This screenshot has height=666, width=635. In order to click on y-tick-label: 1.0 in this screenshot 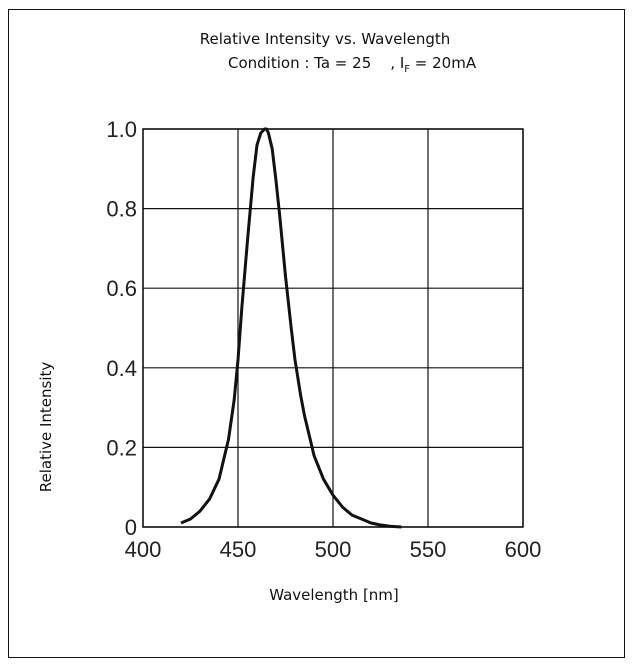, I will do `click(121, 129)`.